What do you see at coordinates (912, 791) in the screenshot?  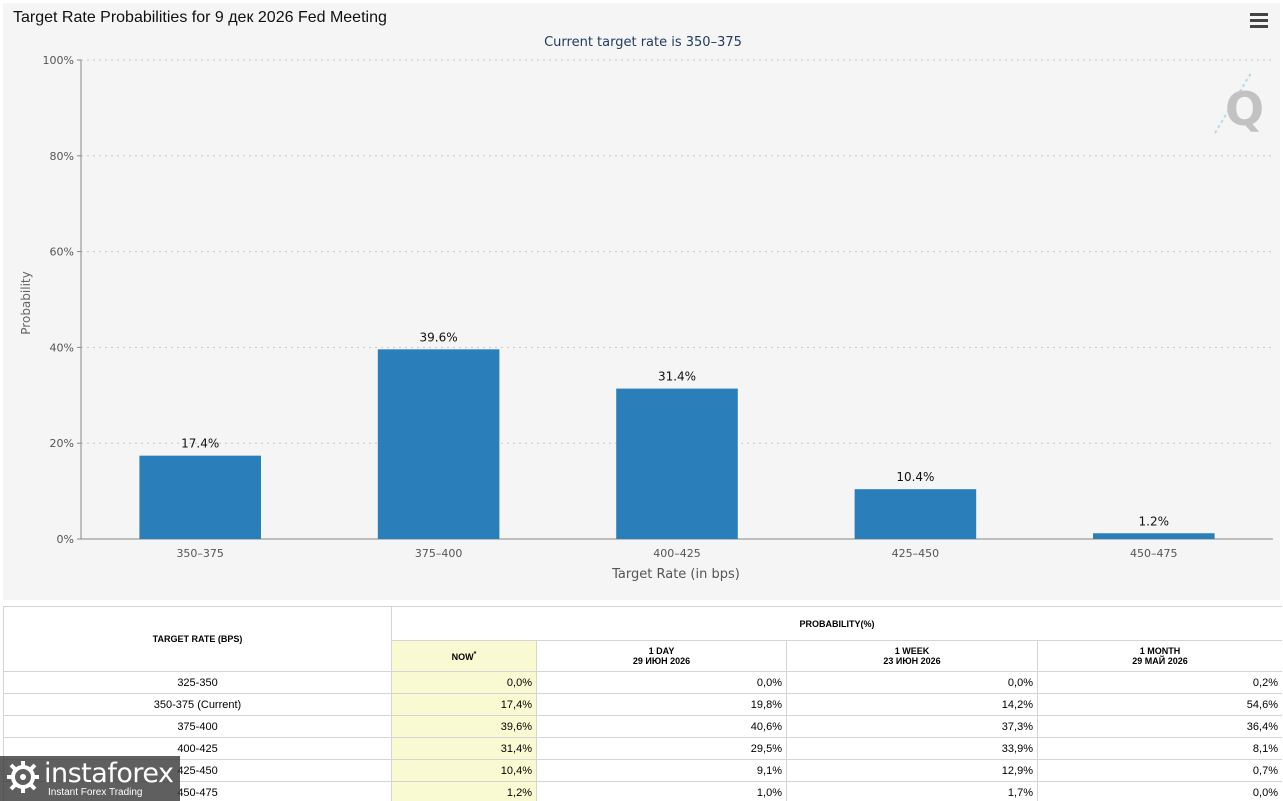 I see `cell-week: 1,7%` at bounding box center [912, 791].